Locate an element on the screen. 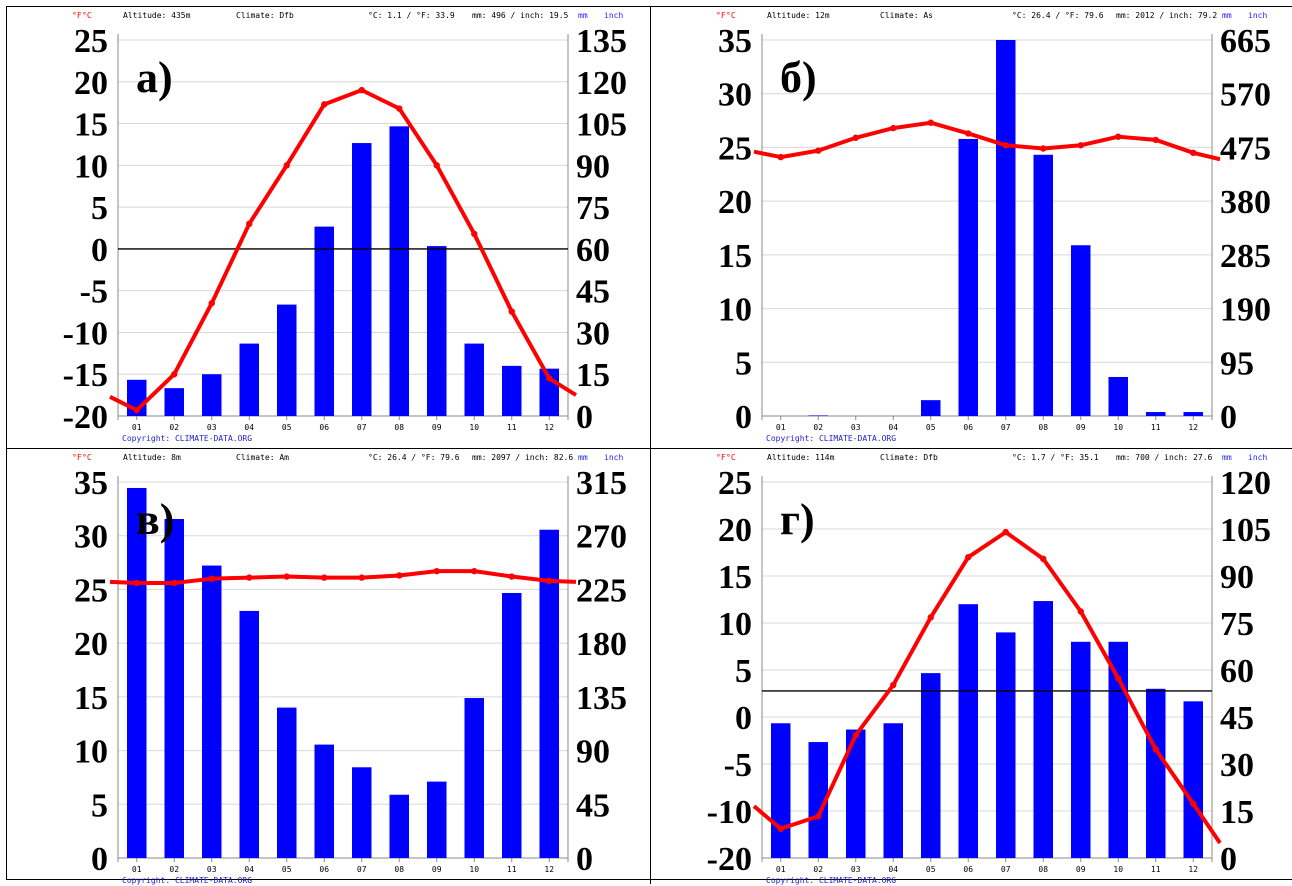  left-tick-label: 20 is located at coordinates (91, 83).